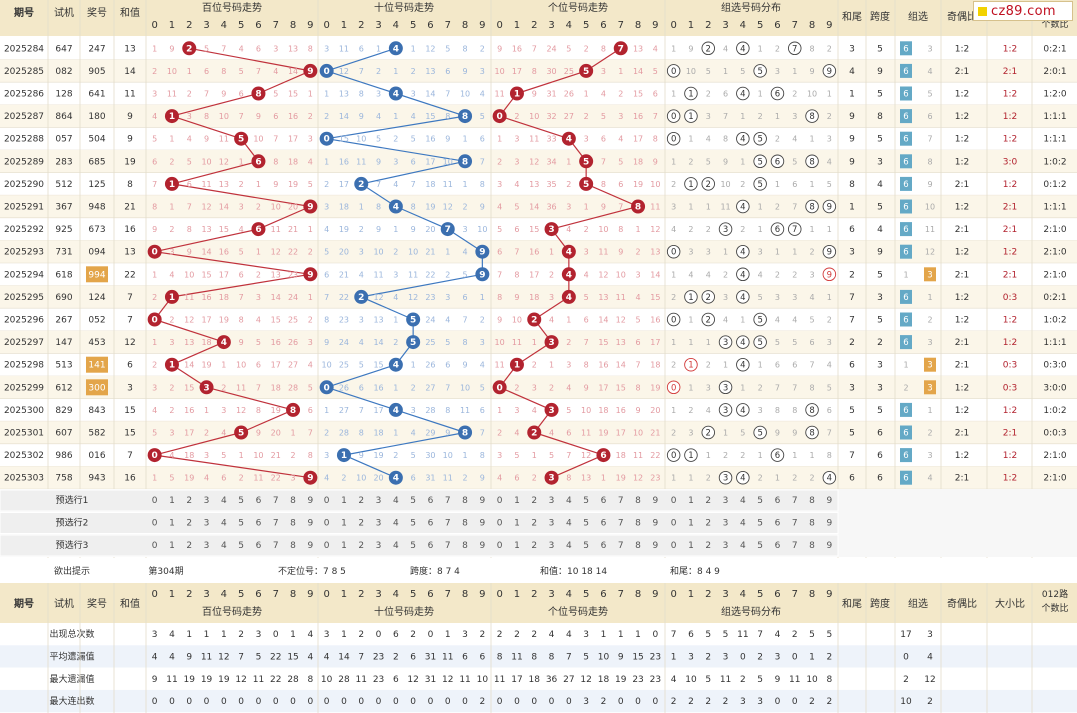 Image resolution: width=1077 pixels, height=713 pixels. I want to click on preselect-label: 预选行1, so click(72, 500).